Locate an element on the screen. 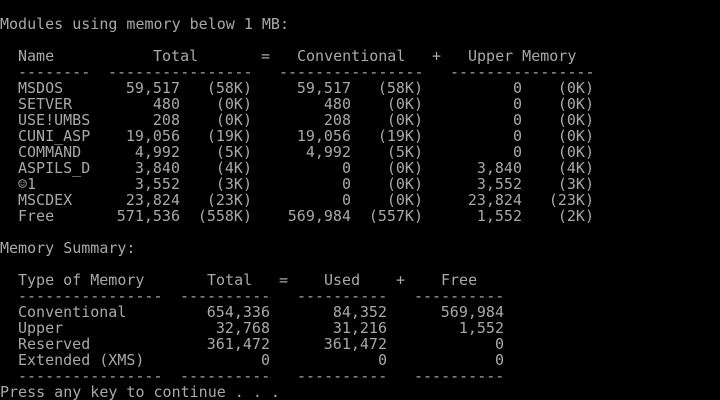 The image size is (720, 400). module-name: USE!UMBS is located at coordinates (54, 120).